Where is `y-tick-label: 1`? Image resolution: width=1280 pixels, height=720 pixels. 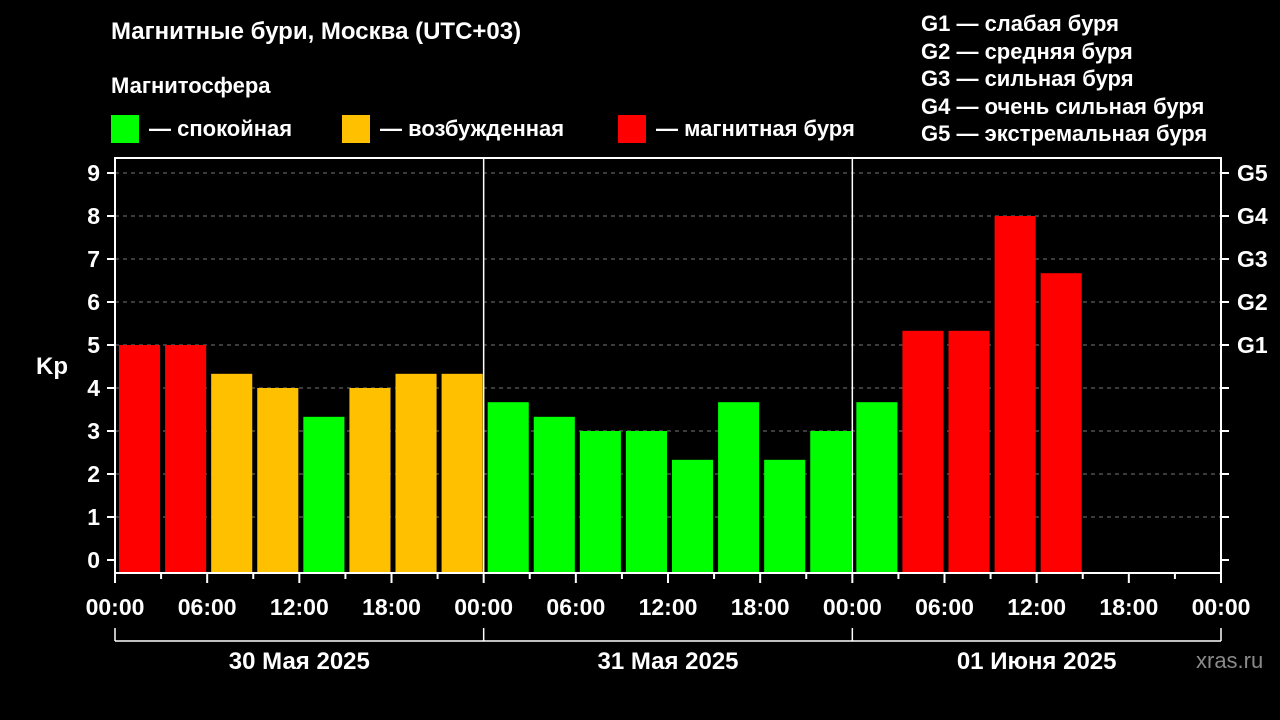
y-tick-label: 1 is located at coordinates (93, 517).